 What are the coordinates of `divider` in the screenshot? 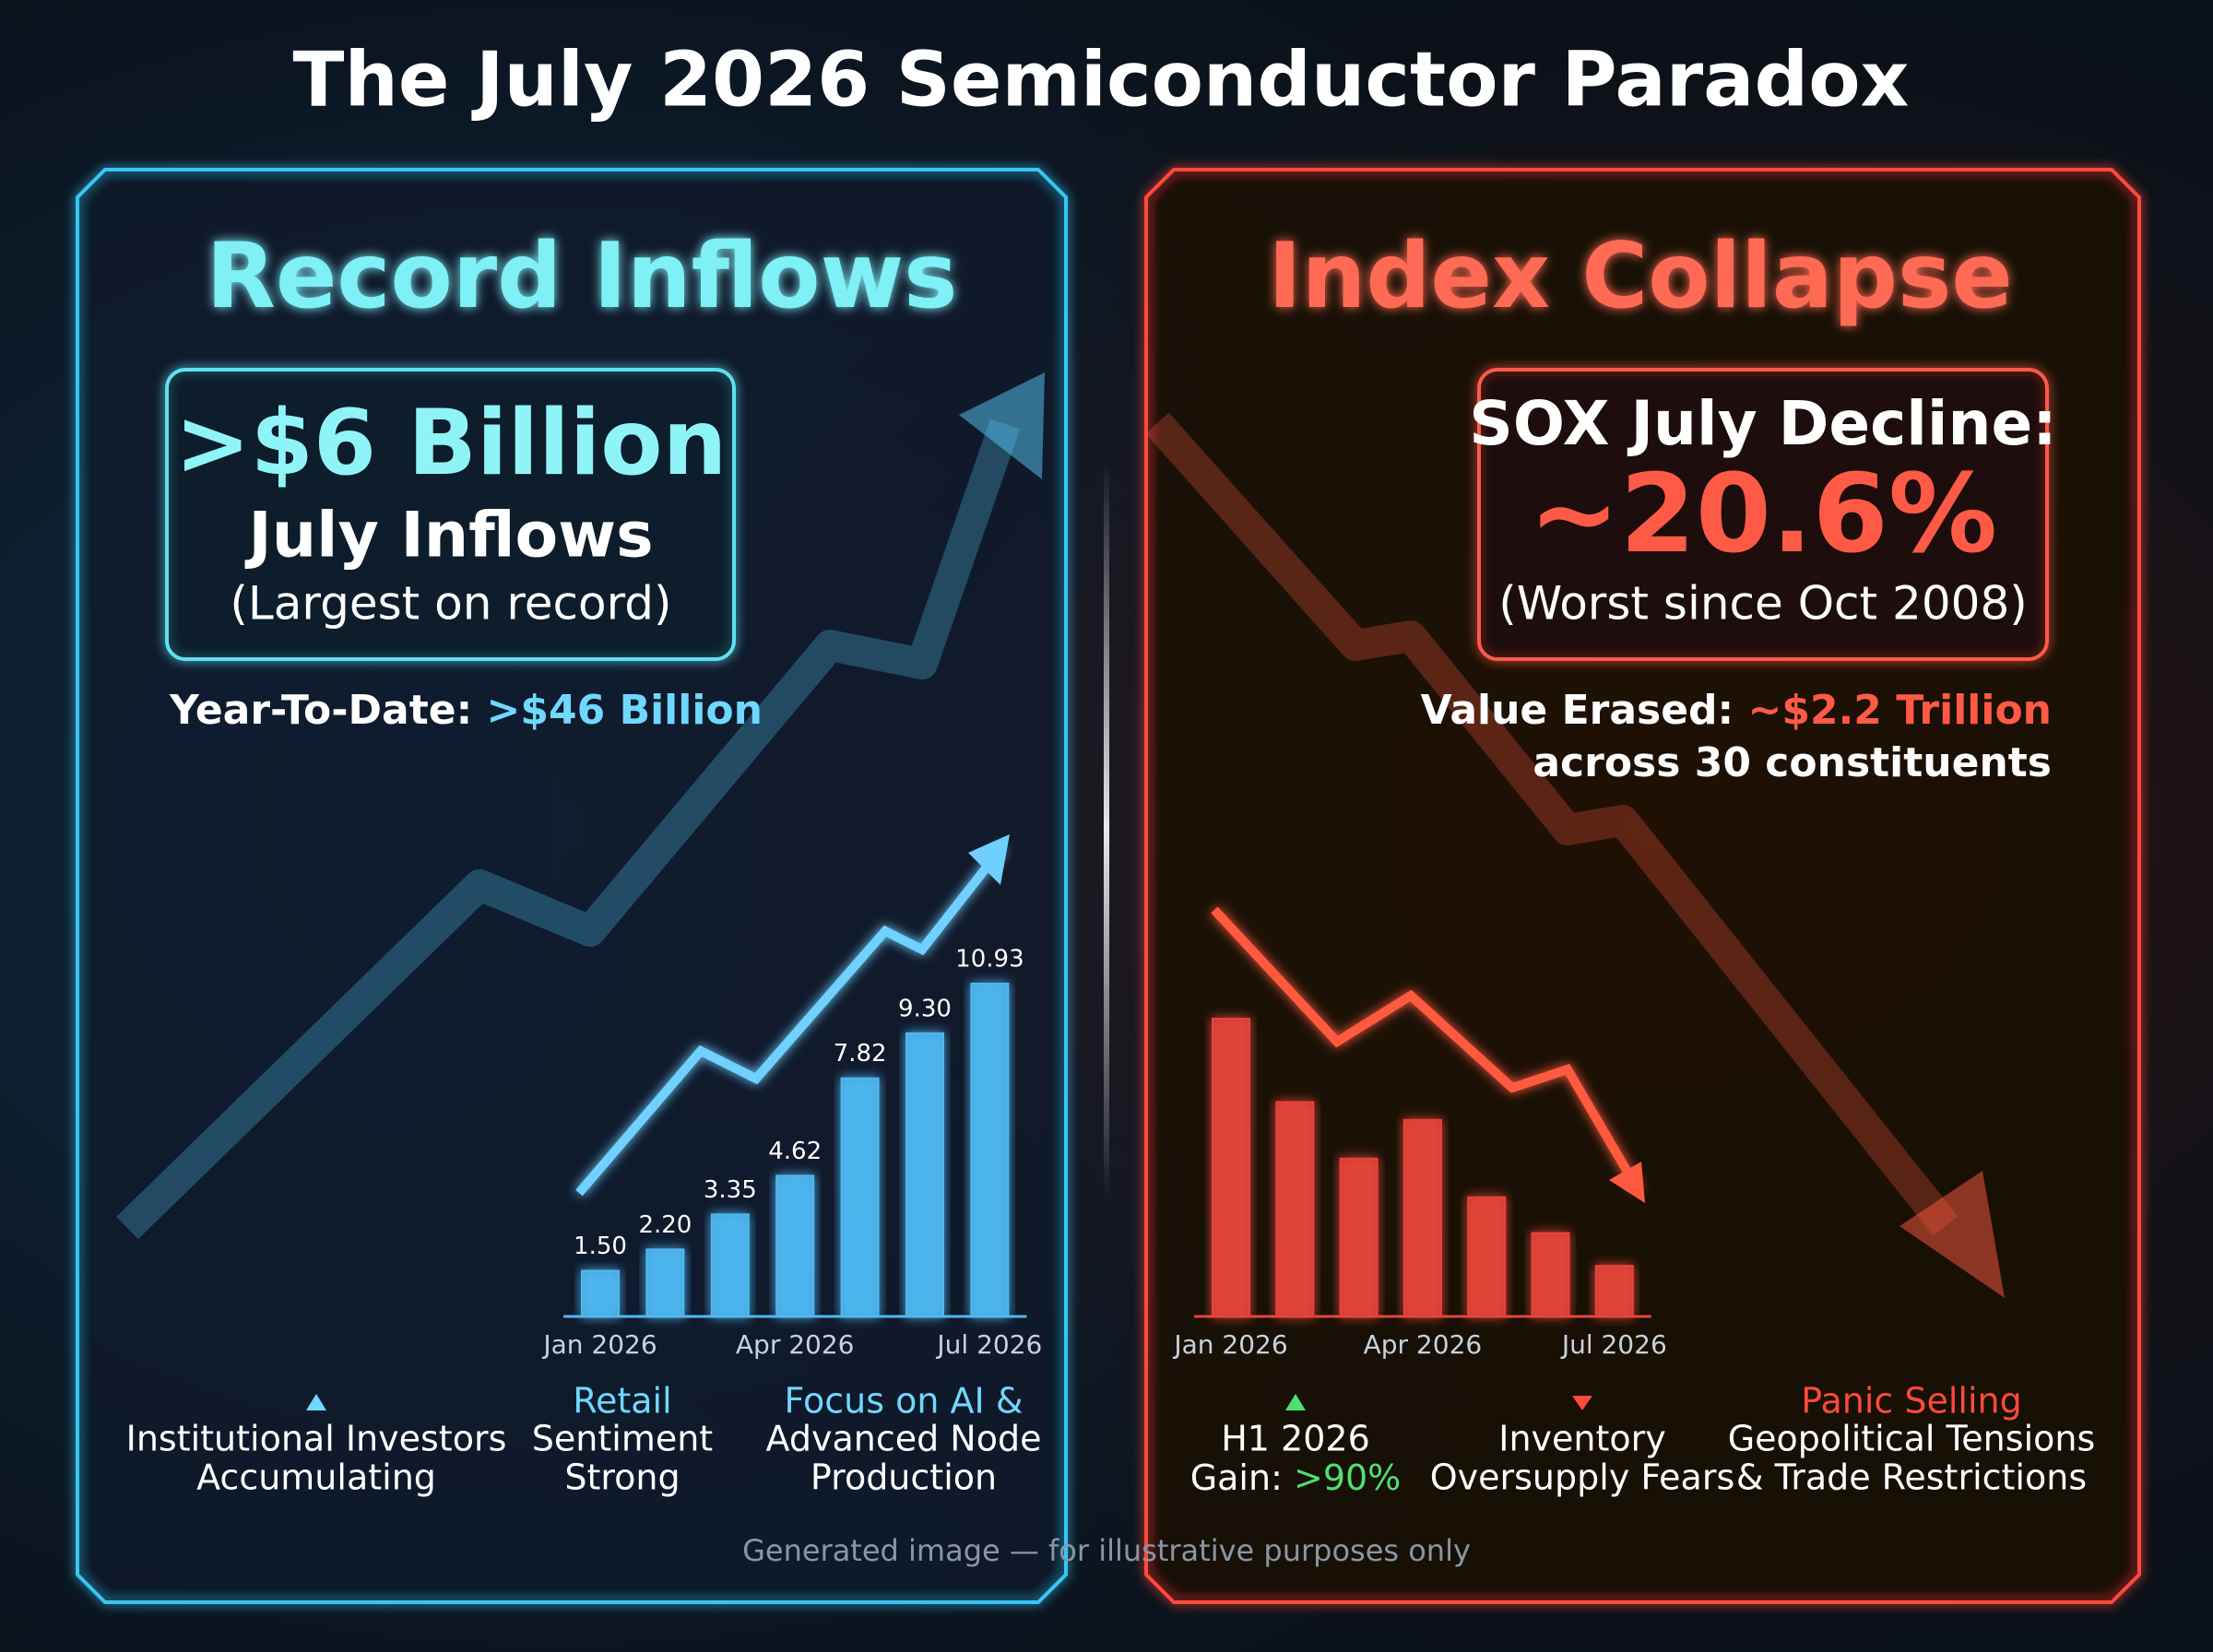 It's located at (1106, 829).